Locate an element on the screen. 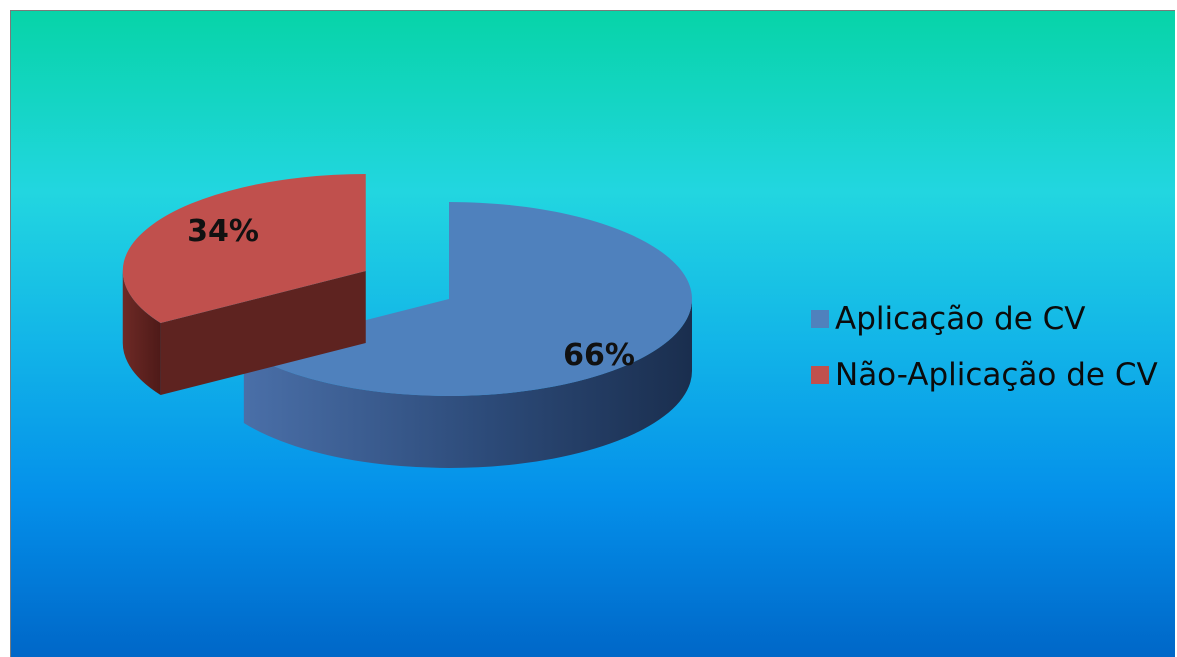  data-label-nao-aplicacao: 34% is located at coordinates (223, 231).